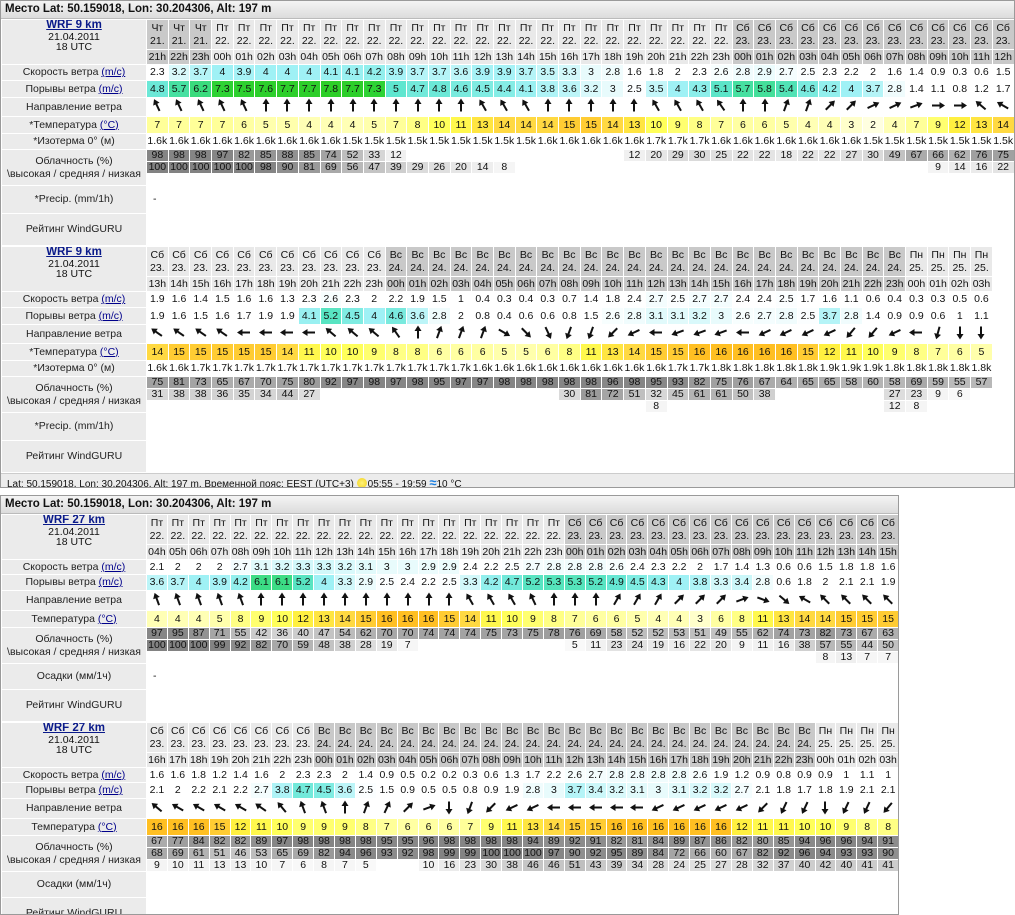 The height and width of the screenshot is (915, 1015). What do you see at coordinates (439, 268) in the screenshot?
I see `day-date: 24.` at bounding box center [439, 268].